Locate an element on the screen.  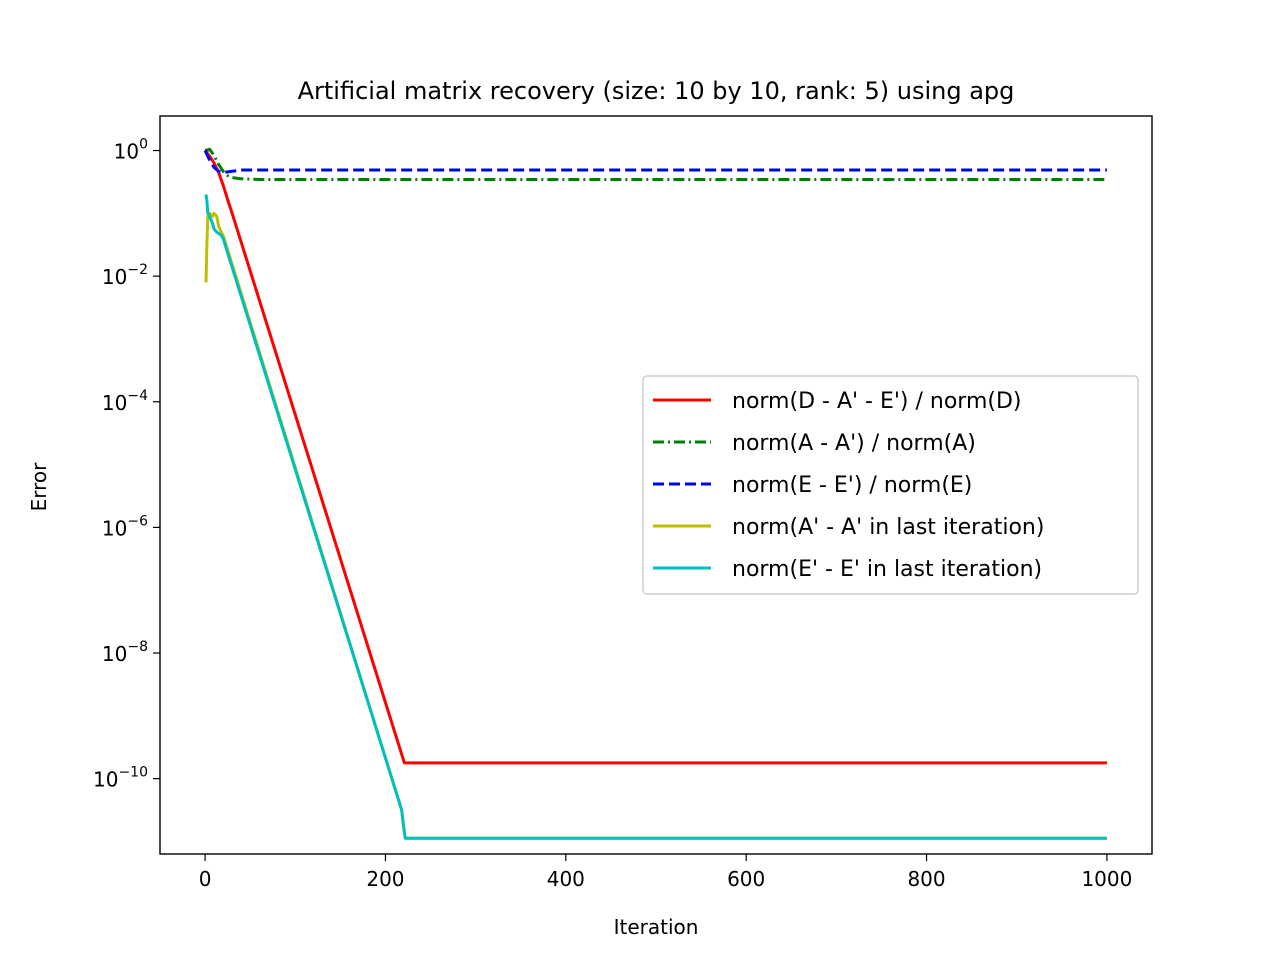
y-tick-label: 10⁻⁸ is located at coordinates (125, 652).